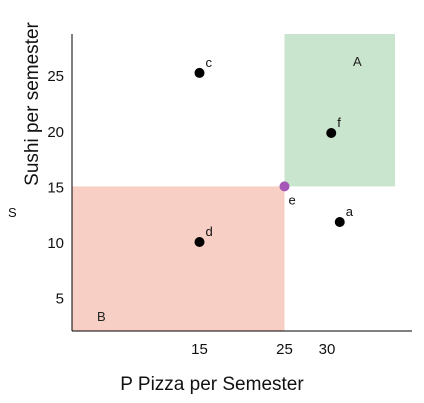  I want to click on y-tick-label-10: 10, so click(55, 243).